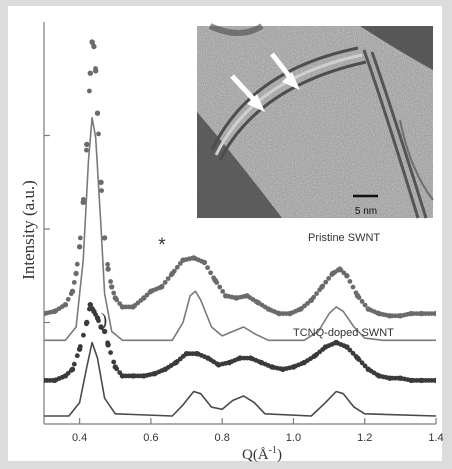  What do you see at coordinates (435, 438) in the screenshot?
I see `x-tick-label: 1.4` at bounding box center [435, 438].